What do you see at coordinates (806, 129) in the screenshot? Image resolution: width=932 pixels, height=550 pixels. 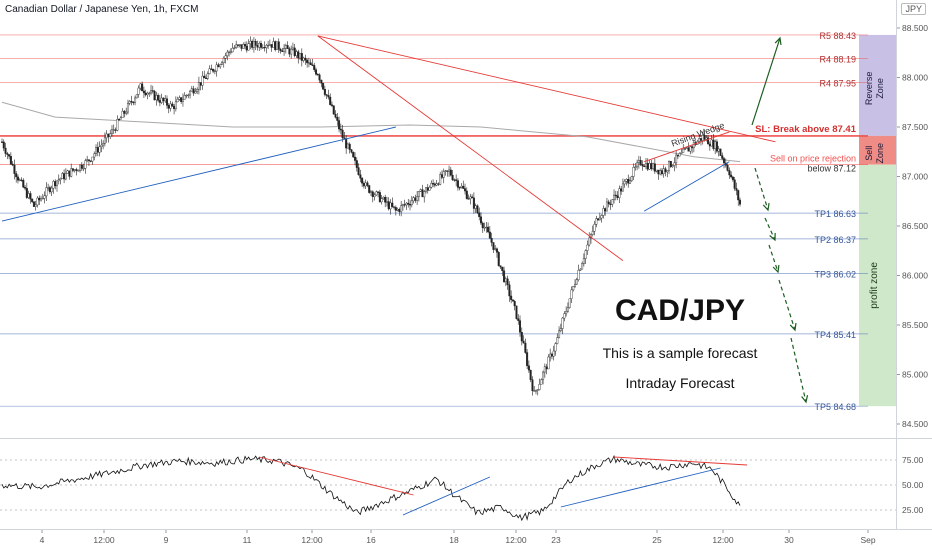 I see `level-label-sl-87-41: SL: Break above 87.41` at bounding box center [806, 129].